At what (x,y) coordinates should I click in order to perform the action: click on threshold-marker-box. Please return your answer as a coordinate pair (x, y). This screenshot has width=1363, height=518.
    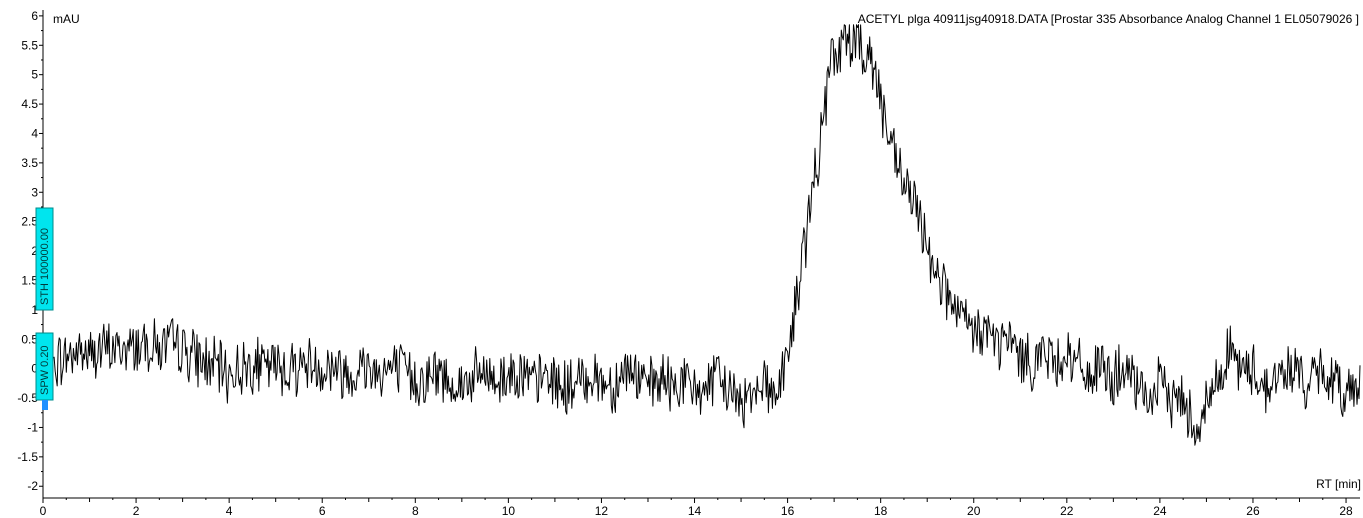
    Looking at the image, I should click on (44, 259).